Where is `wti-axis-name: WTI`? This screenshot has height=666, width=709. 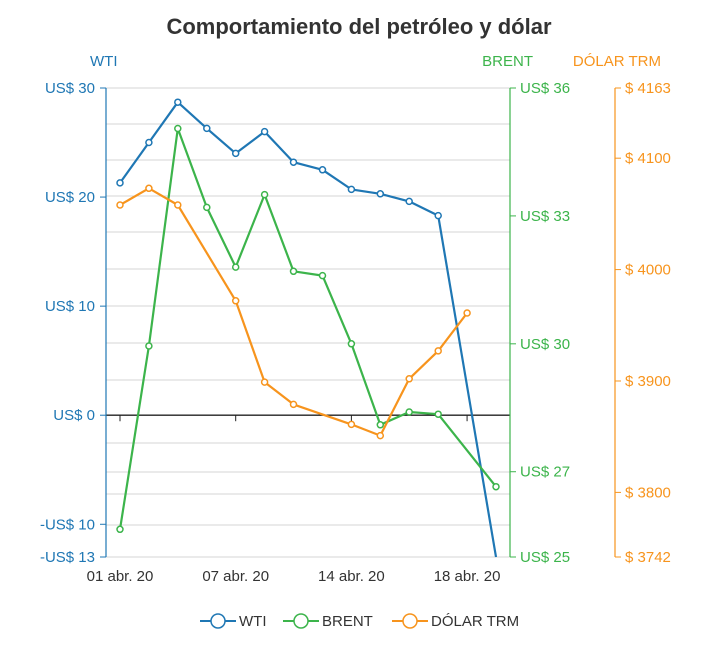
wti-axis-name: WTI is located at coordinates (104, 61).